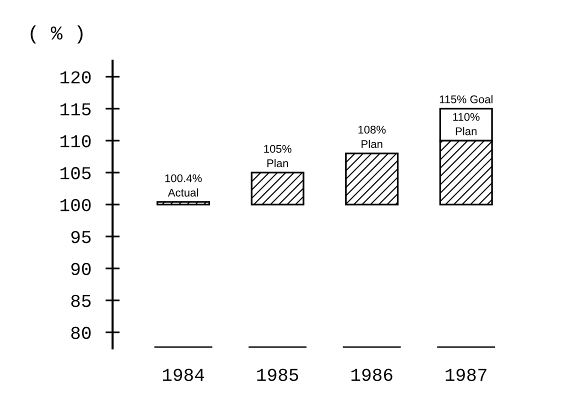 This screenshot has height=405, width=563. What do you see at coordinates (466, 99) in the screenshot?
I see `data-label: 115% Goal` at bounding box center [466, 99].